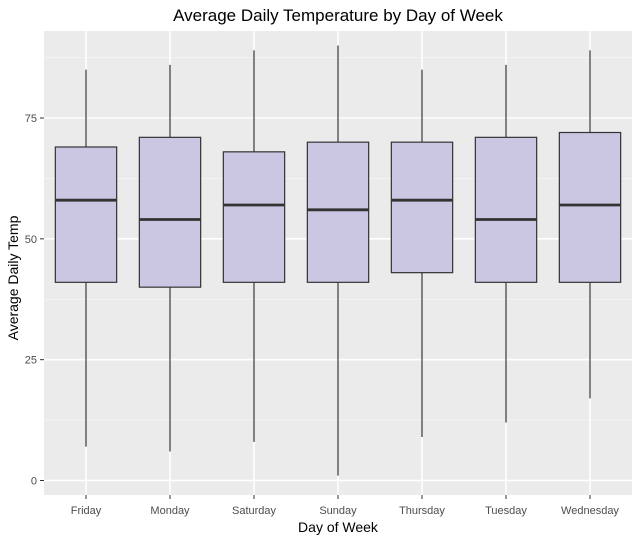  I want to click on chart-title: Average Daily Temperature by Day of Week, so click(338, 15).